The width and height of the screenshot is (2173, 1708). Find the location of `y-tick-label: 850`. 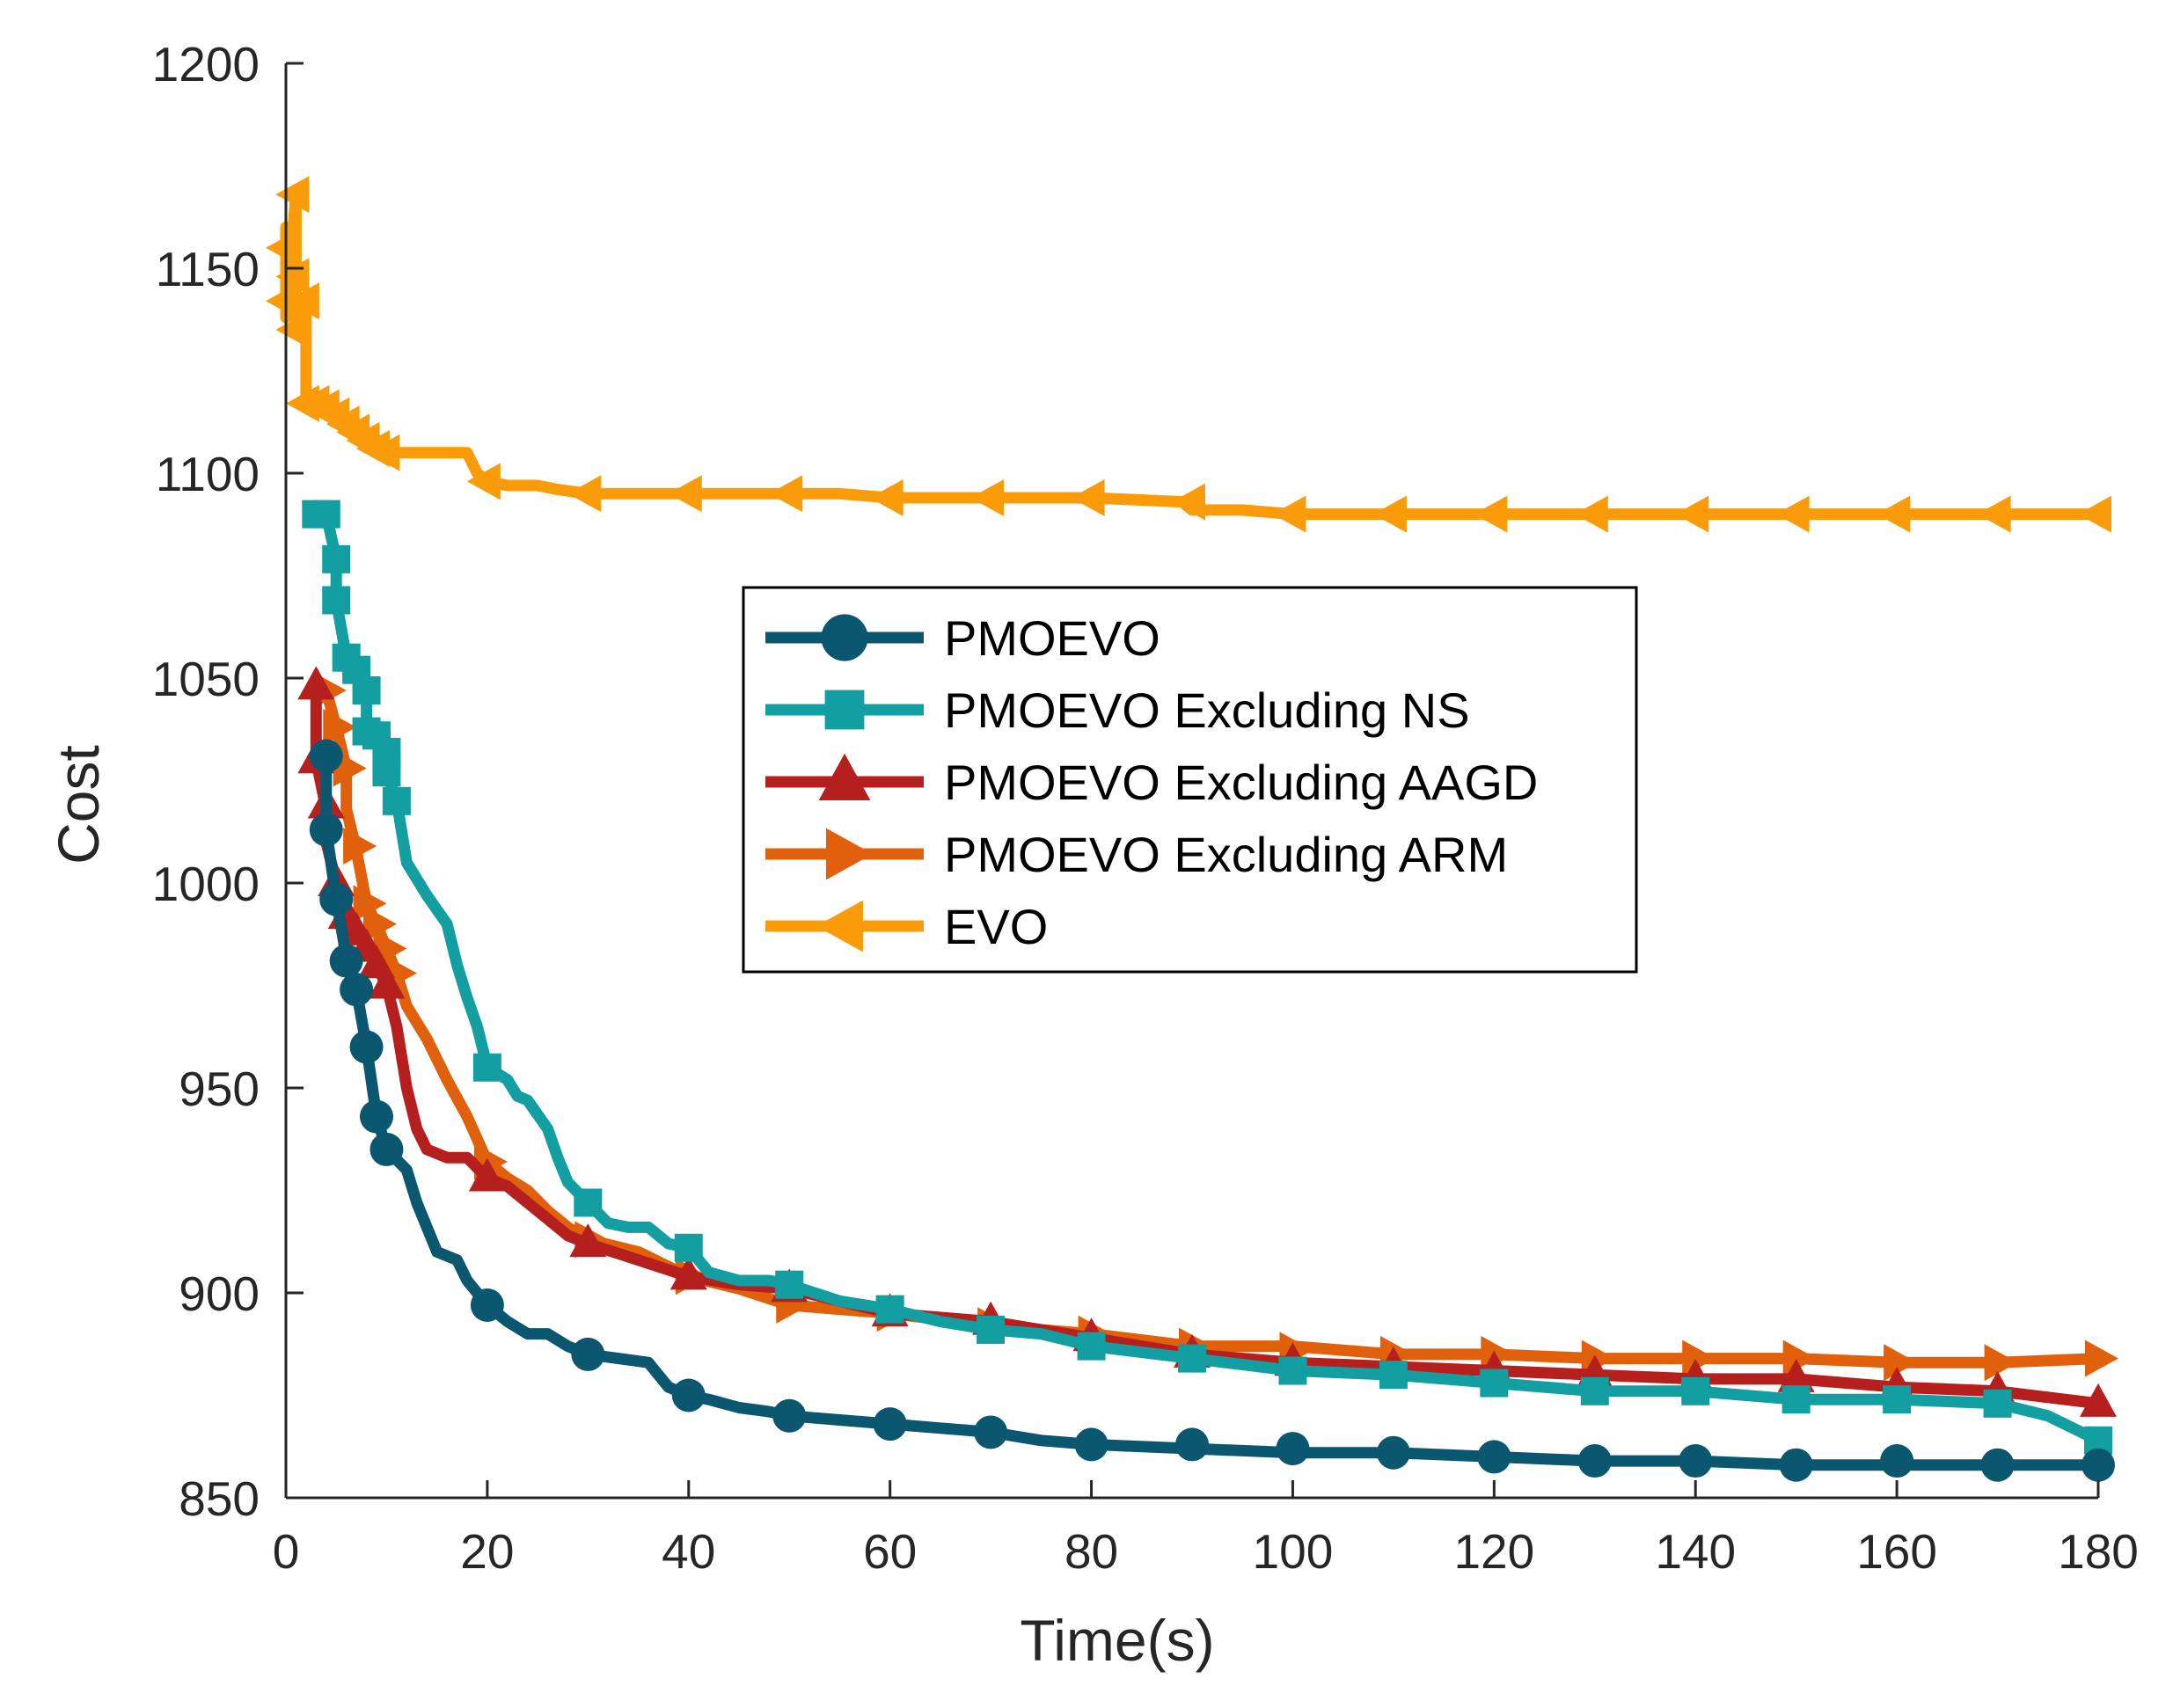

y-tick-label: 850 is located at coordinates (220, 1498).